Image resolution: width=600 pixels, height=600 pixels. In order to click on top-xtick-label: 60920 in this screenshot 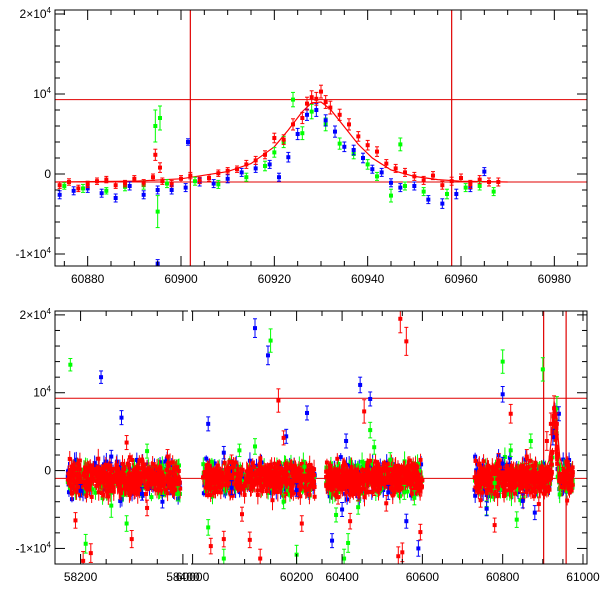, I will do `click(275, 279)`.